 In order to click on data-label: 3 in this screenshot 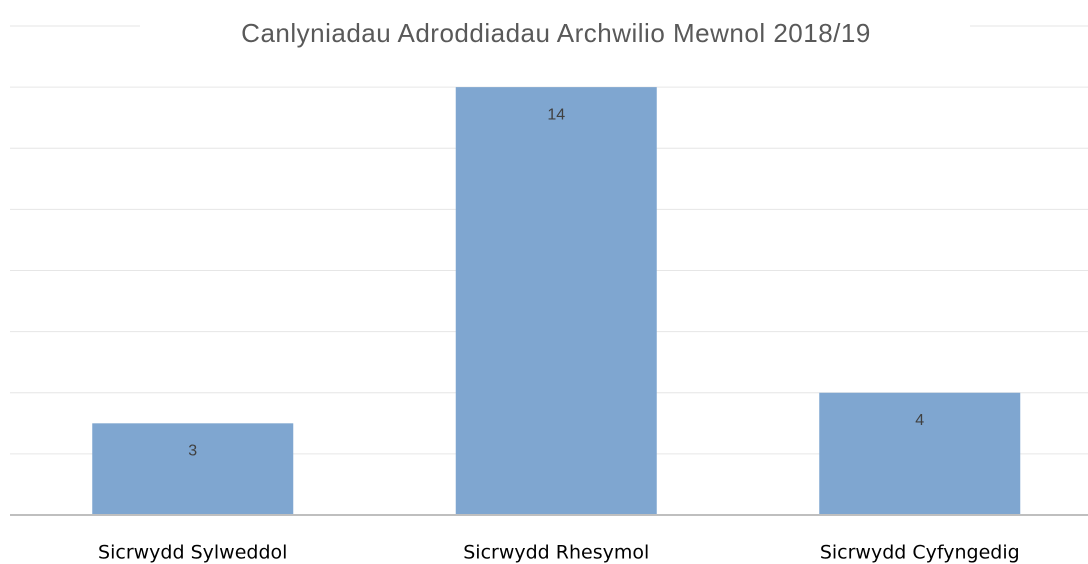, I will do `click(192, 451)`.